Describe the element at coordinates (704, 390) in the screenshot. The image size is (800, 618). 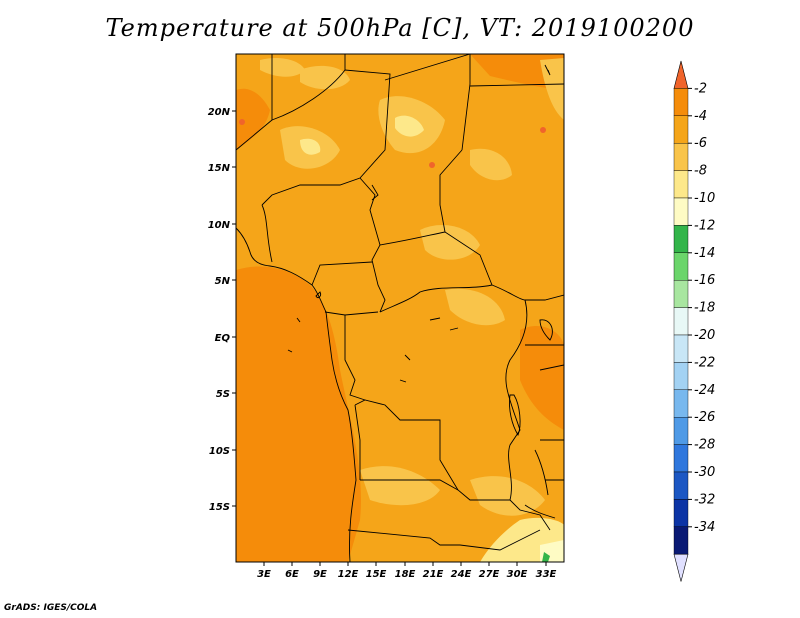
I see `colorbar-label: -24` at that location.